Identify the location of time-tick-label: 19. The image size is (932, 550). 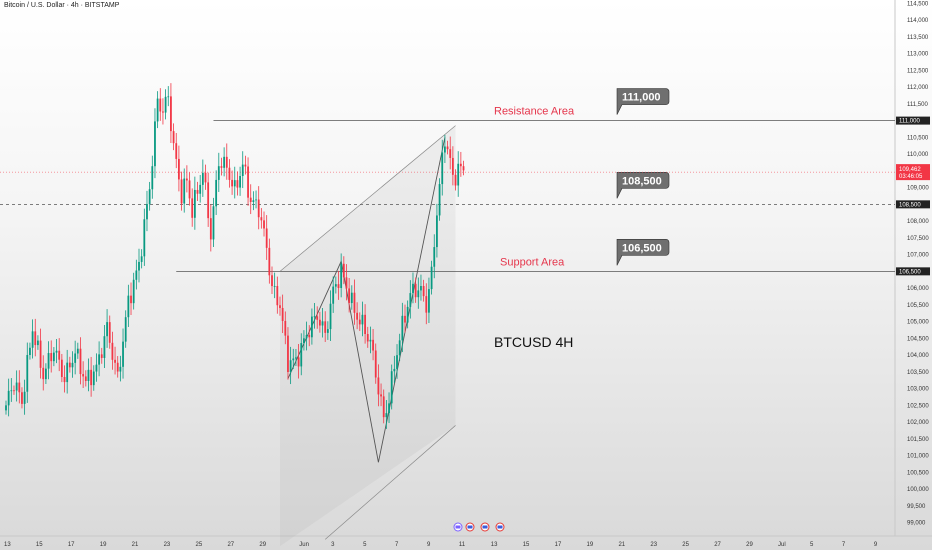
(590, 545).